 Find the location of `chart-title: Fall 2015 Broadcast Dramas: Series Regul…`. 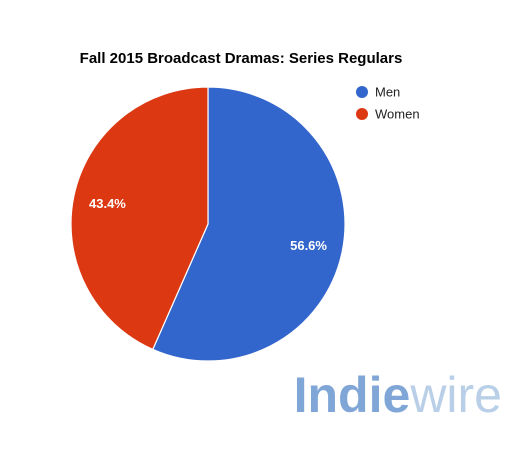

chart-title: Fall 2015 Broadcast Dramas: Series Regul… is located at coordinates (241, 58).